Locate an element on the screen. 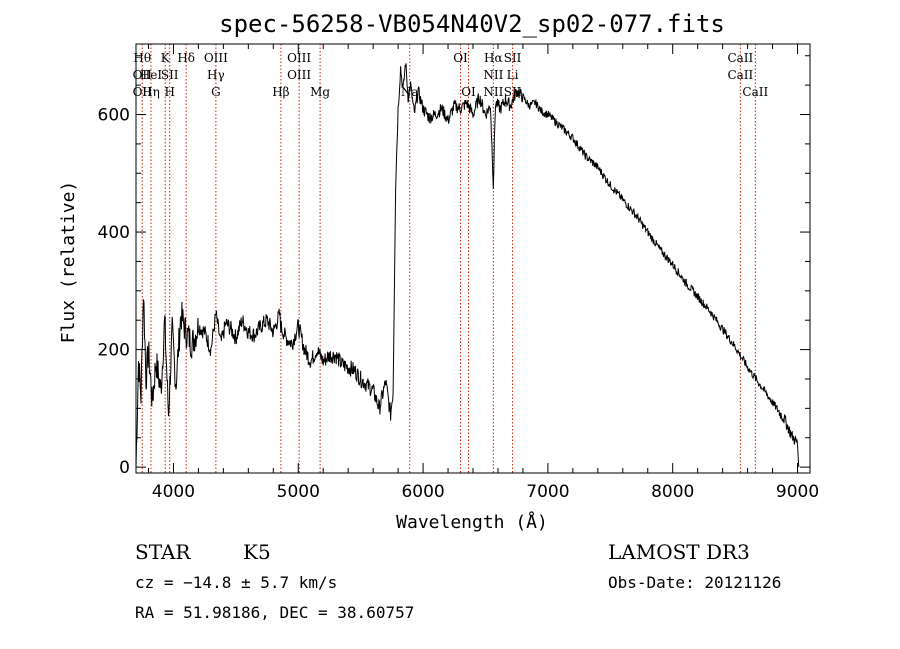 This screenshot has width=900, height=649. survey-name: LAMOST DR3 is located at coordinates (679, 552).